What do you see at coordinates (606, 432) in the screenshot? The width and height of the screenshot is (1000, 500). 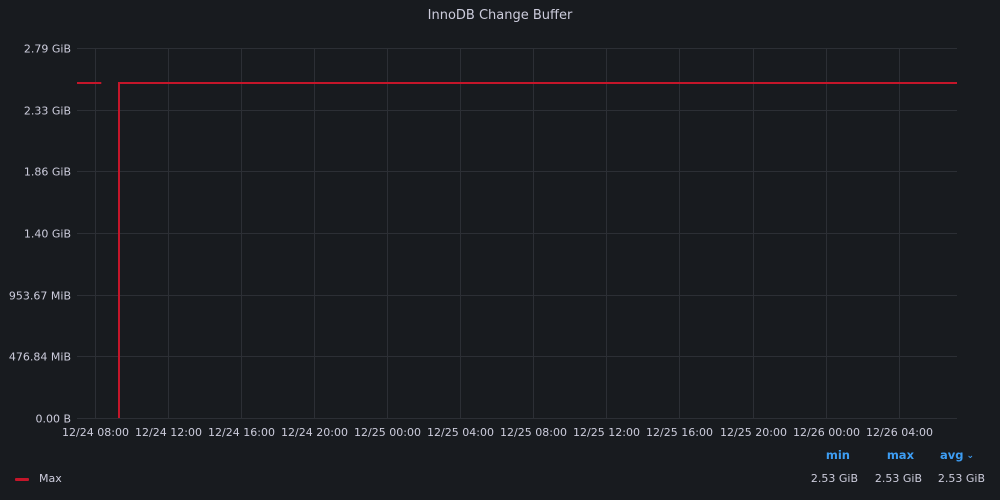 I see `x-tick-label: 12/25 12:00` at bounding box center [606, 432].